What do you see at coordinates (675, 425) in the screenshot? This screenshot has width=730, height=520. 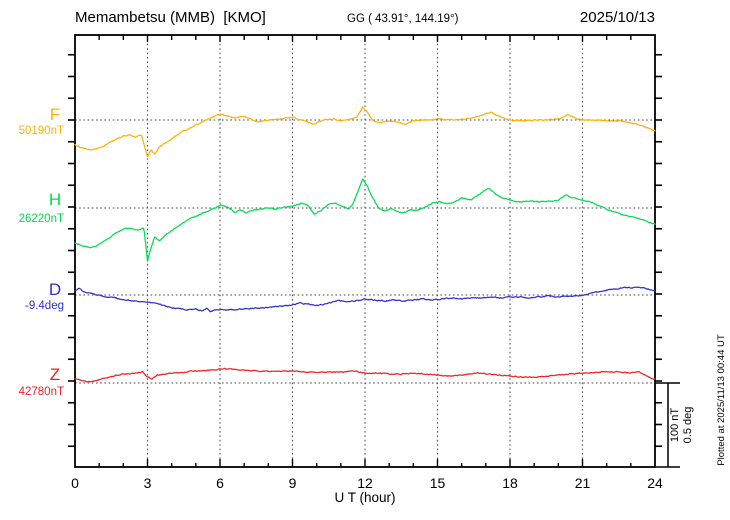 I see `scale-nt-line: 100 nT` at bounding box center [675, 425].